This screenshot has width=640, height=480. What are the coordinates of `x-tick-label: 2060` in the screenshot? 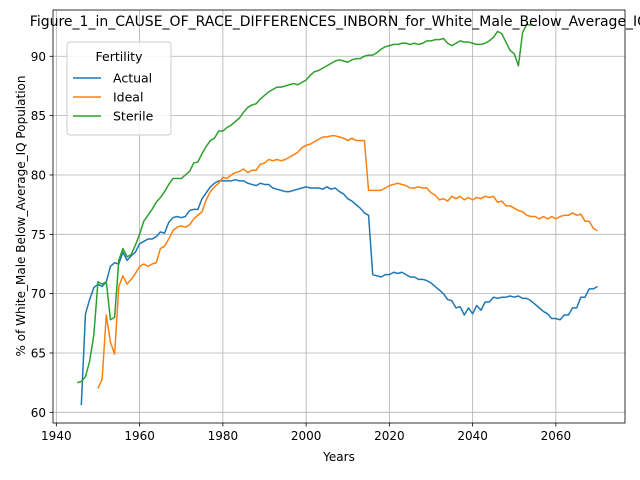 It's located at (556, 436).